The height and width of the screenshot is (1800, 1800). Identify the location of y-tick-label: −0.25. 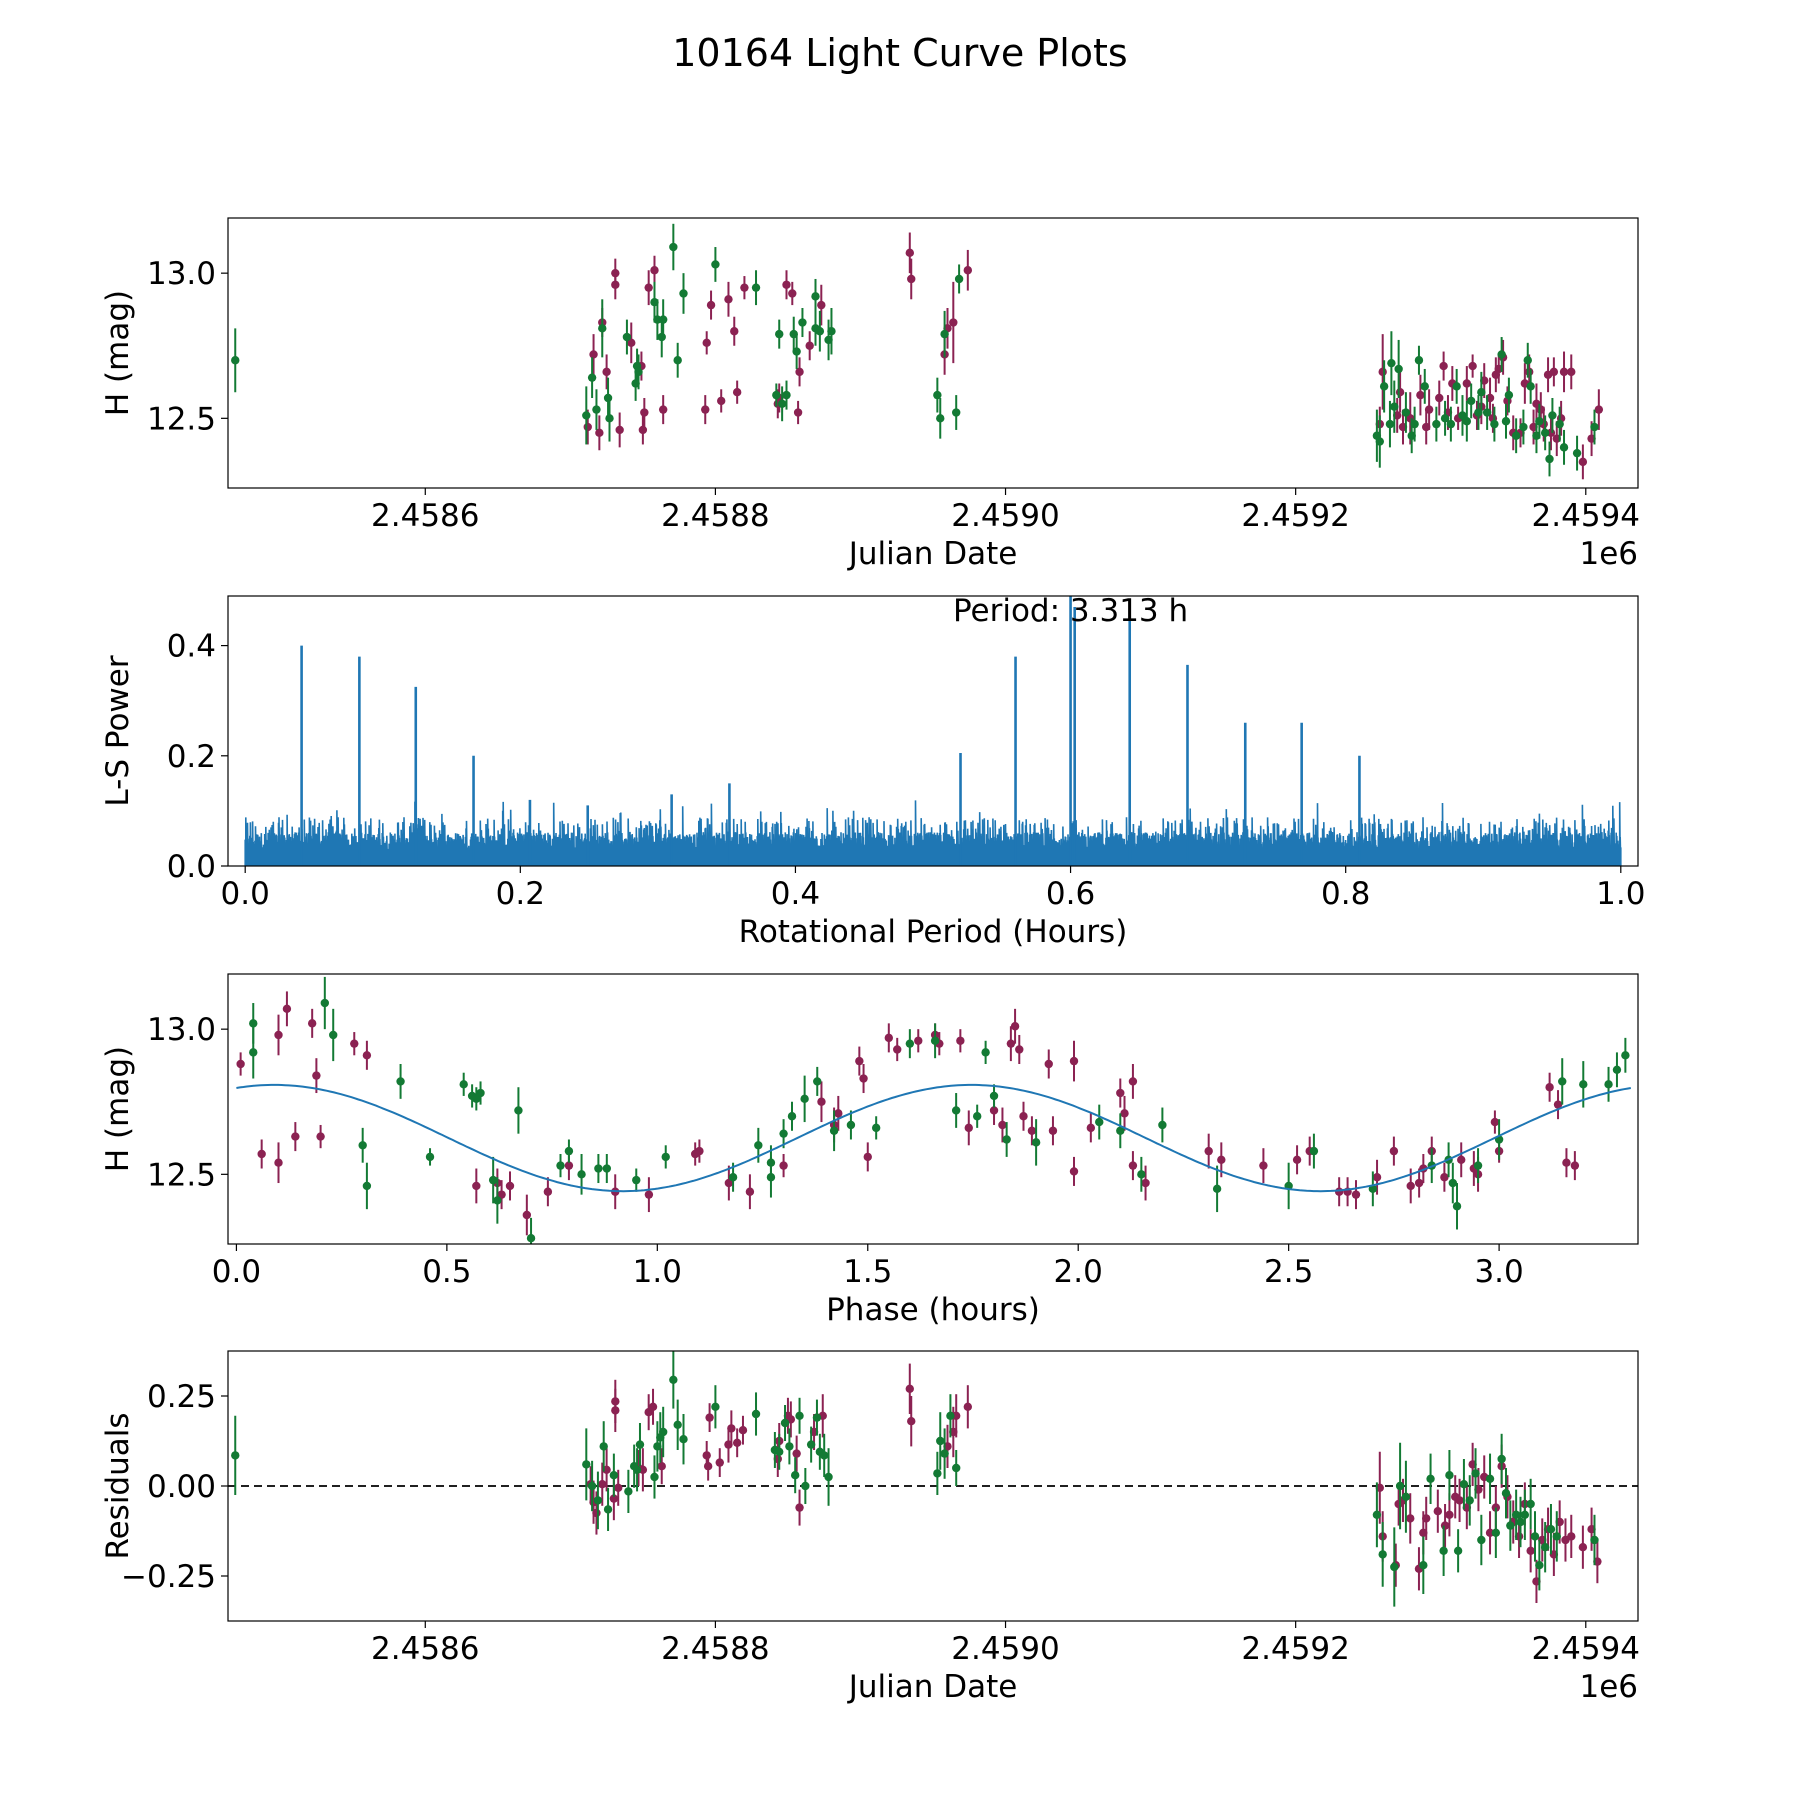
(168, 1577).